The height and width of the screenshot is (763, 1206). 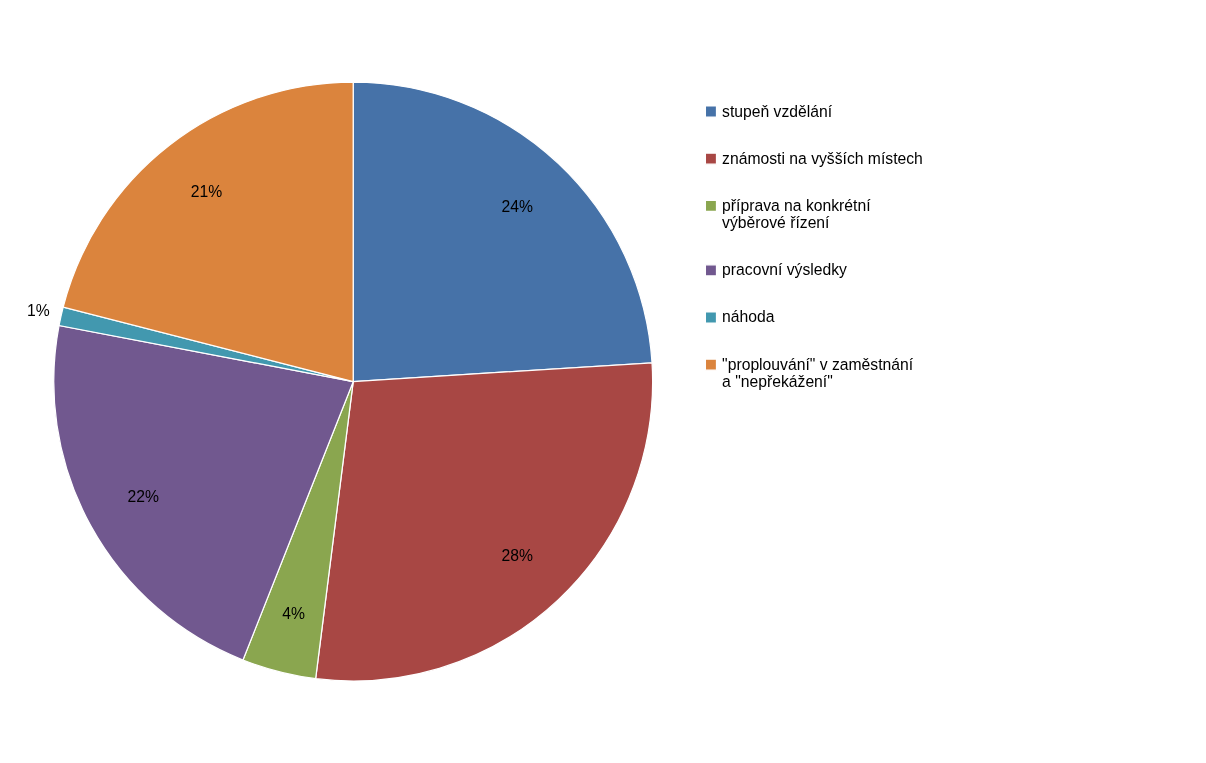 I want to click on legend-label: náhoda, so click(x=748, y=317).